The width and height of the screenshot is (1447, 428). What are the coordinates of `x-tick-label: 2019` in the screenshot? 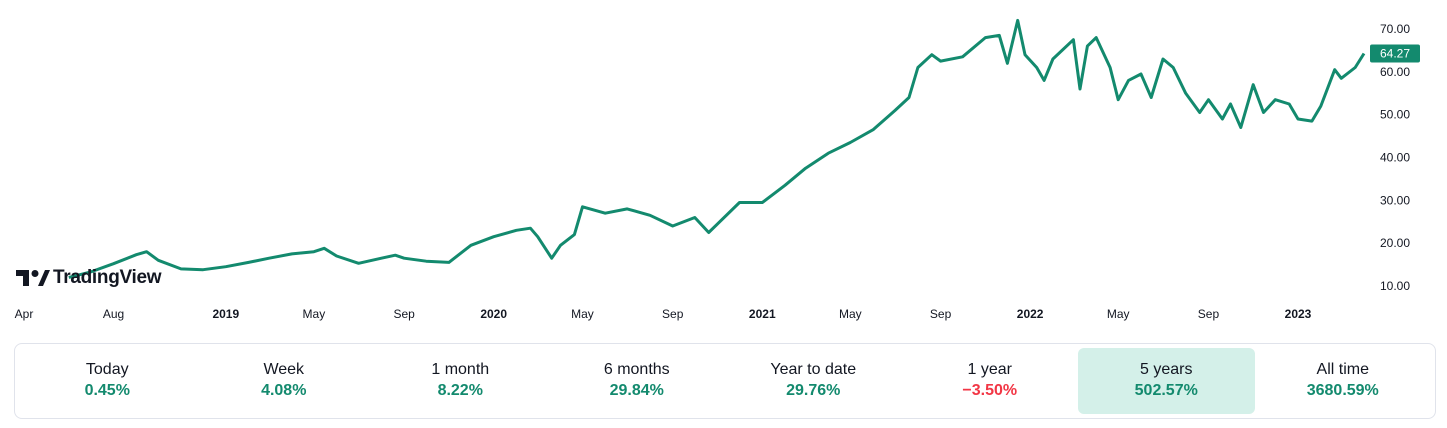 It's located at (225, 314).